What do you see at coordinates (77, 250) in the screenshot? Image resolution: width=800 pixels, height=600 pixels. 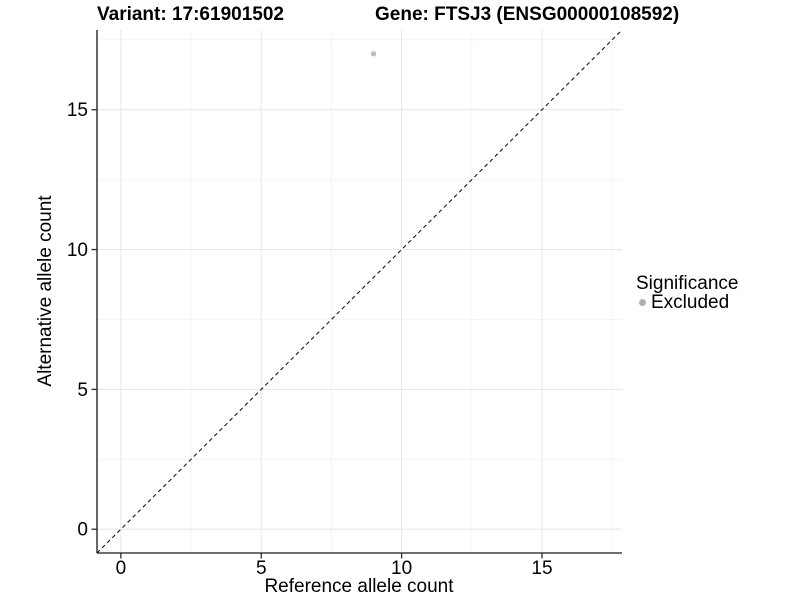 I see `y-tick-label: 10` at bounding box center [77, 250].